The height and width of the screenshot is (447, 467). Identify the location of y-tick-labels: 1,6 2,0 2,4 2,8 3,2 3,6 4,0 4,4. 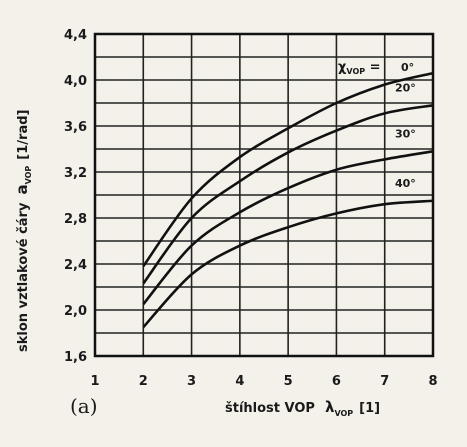
(75, 196).